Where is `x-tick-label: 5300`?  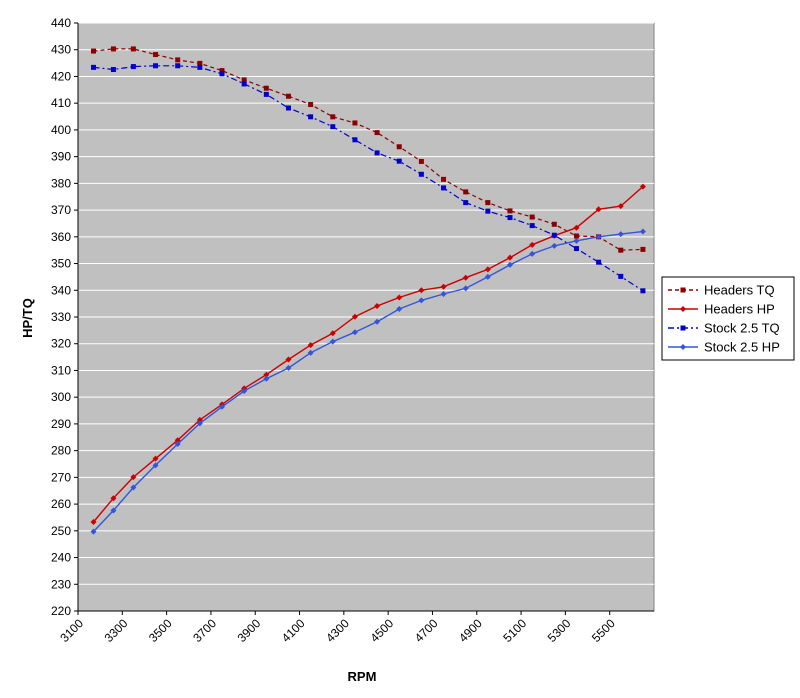 x-tick-label: 5300 is located at coordinates (559, 630).